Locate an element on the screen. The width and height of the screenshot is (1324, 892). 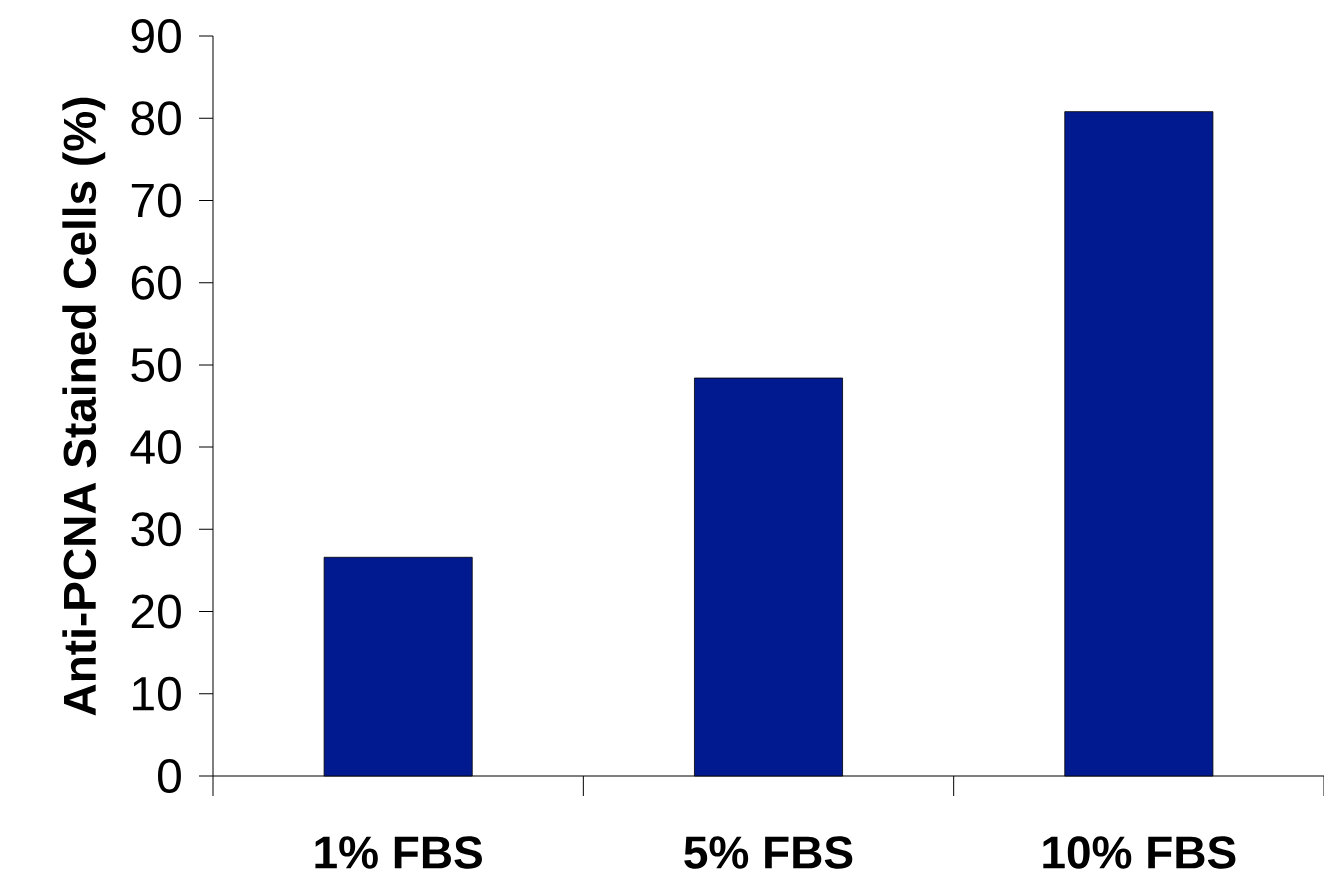
x-tick-label: 10% FBS is located at coordinates (1139, 852).